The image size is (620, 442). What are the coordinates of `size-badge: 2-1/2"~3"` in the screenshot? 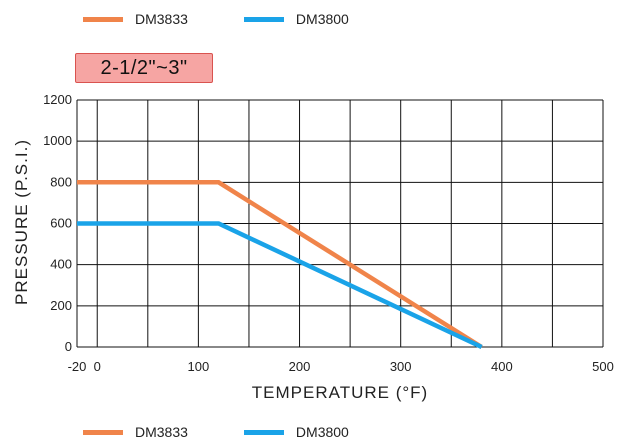 It's located at (144, 68).